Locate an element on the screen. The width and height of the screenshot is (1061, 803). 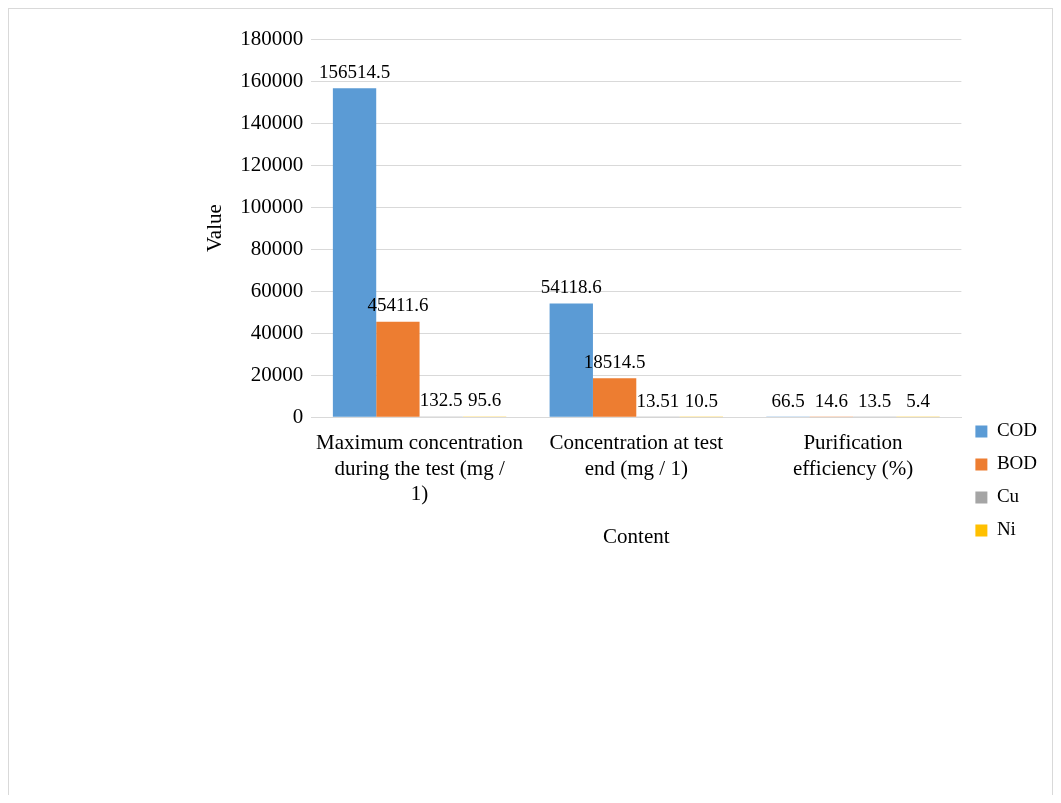
y-tick-label: 160000 is located at coordinates (272, 79).